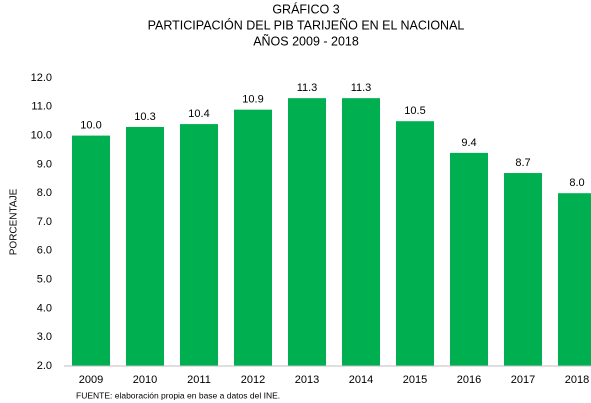 The width and height of the screenshot is (591, 403). What do you see at coordinates (522, 163) in the screenshot?
I see `data-label: 8.7` at bounding box center [522, 163].